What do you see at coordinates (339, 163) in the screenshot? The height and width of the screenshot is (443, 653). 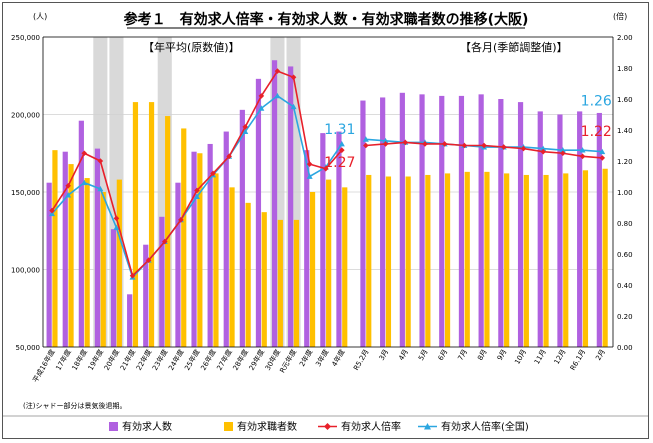 I see `value-annotation: 1.27` at bounding box center [339, 163].